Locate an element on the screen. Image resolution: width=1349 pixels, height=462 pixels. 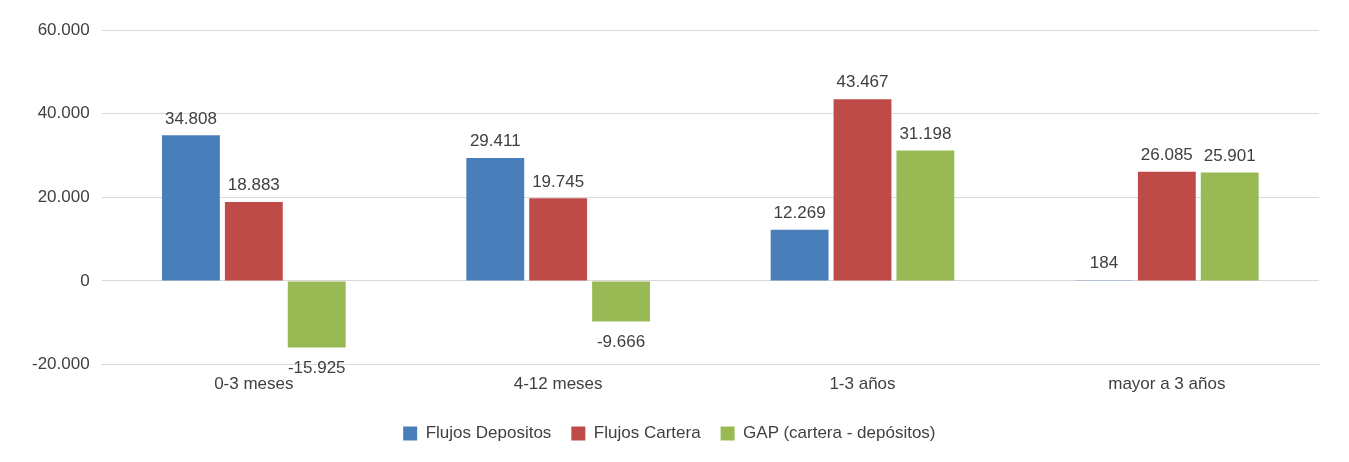
legend-label: Flujos Depositos is located at coordinates (488, 433).